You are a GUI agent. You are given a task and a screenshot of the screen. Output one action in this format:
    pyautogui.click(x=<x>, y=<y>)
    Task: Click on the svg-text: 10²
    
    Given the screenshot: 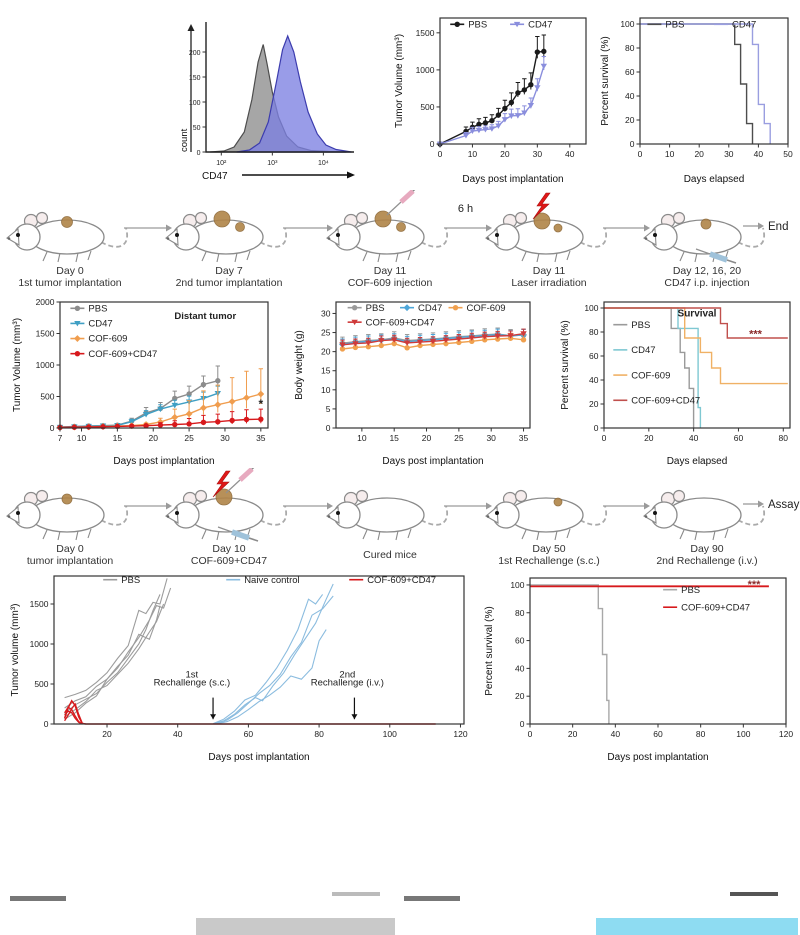 What is the action you would take?
    pyautogui.click(x=221, y=163)
    